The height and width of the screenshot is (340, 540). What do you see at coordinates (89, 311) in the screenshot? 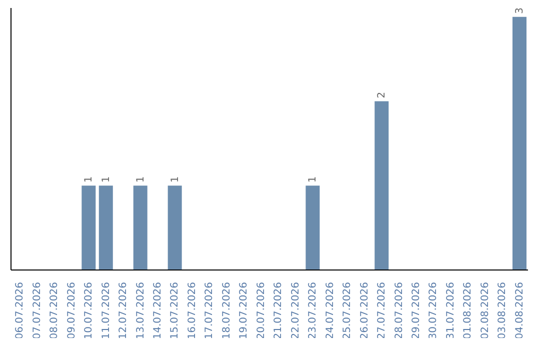
I see `x-tick-label: 10.07.2026` at bounding box center [89, 311].